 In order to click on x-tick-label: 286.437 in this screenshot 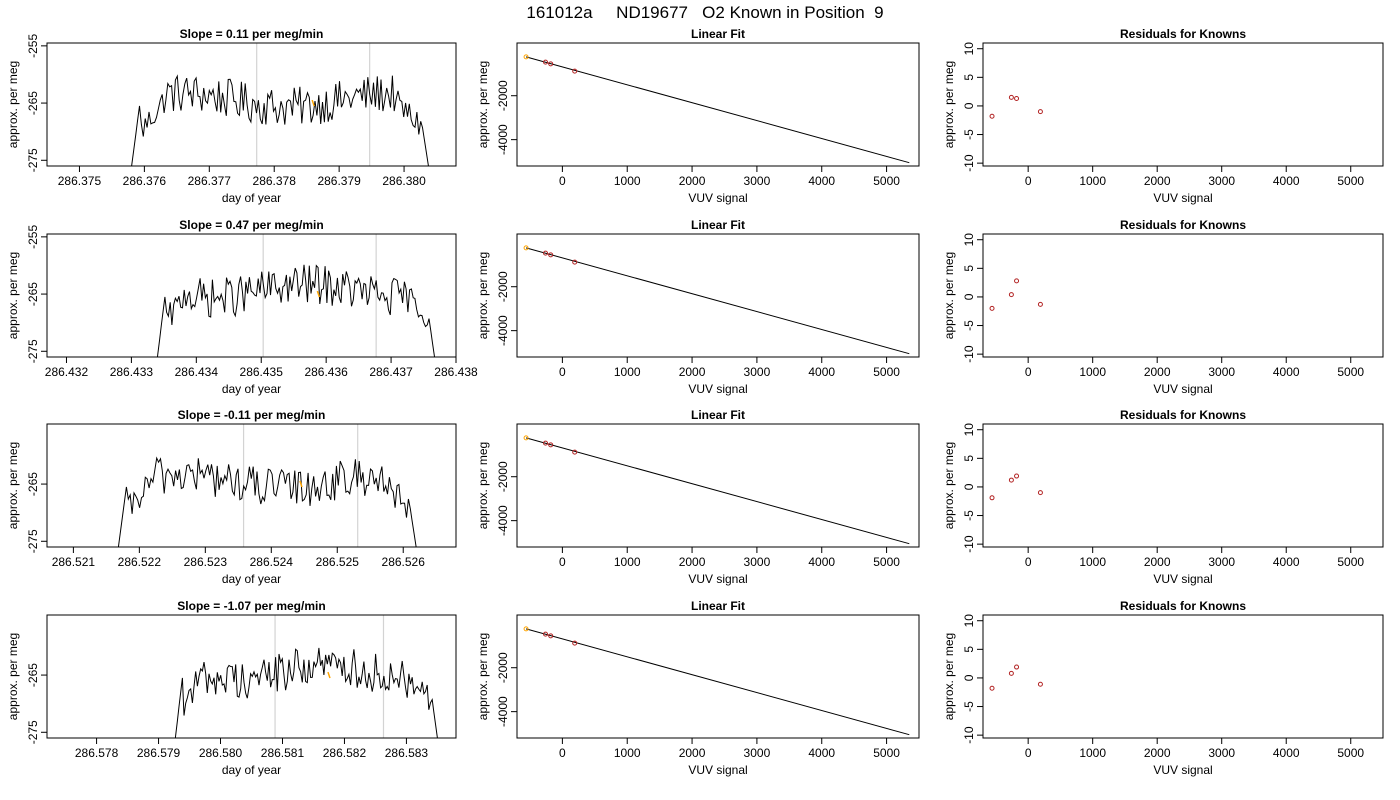, I will do `click(391, 372)`.